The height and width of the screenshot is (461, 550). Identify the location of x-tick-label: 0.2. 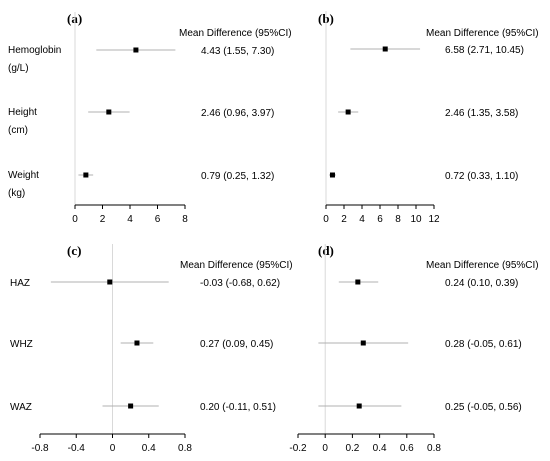
(352, 448).